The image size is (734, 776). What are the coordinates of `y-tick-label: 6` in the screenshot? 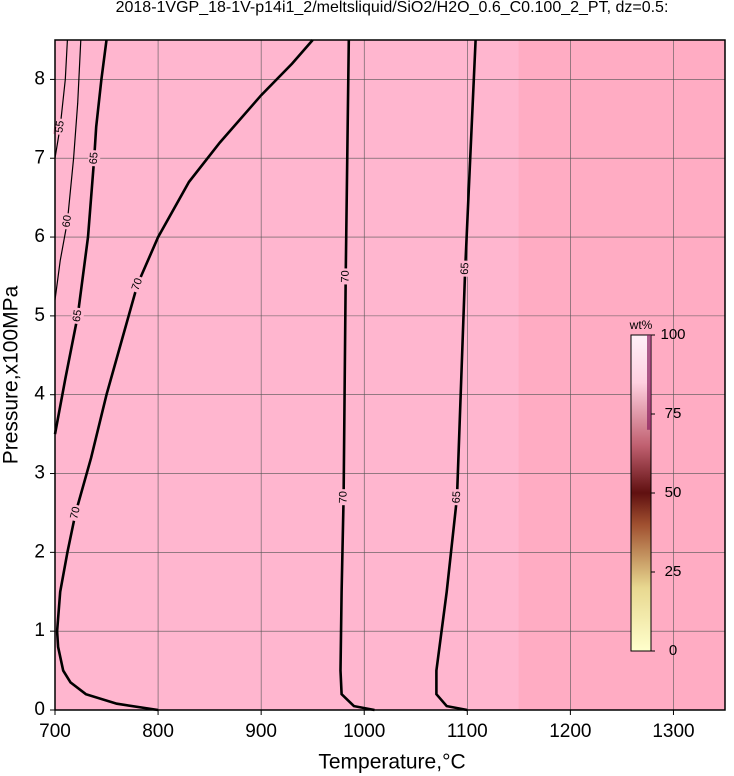 It's located at (39, 236).